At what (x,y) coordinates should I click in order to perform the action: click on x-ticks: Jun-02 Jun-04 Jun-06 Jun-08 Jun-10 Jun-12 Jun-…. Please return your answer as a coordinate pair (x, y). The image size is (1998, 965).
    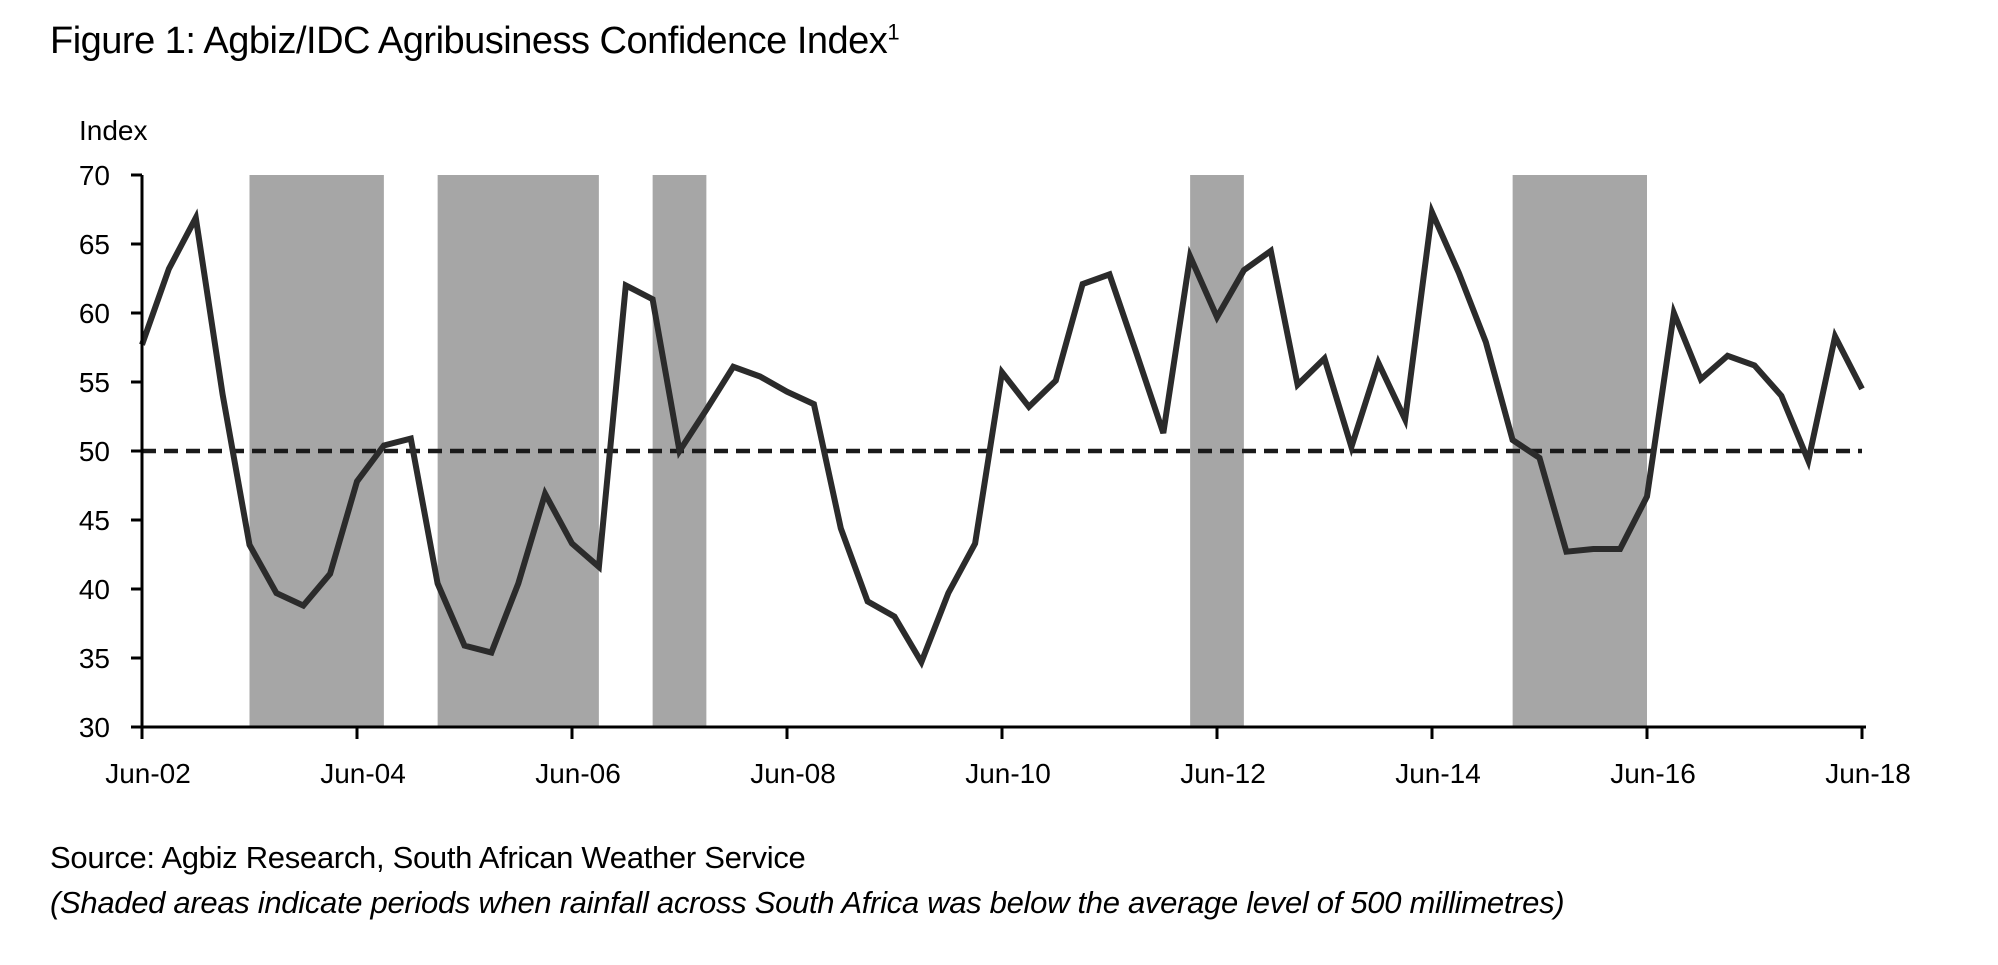
    Looking at the image, I should click on (1008, 758).